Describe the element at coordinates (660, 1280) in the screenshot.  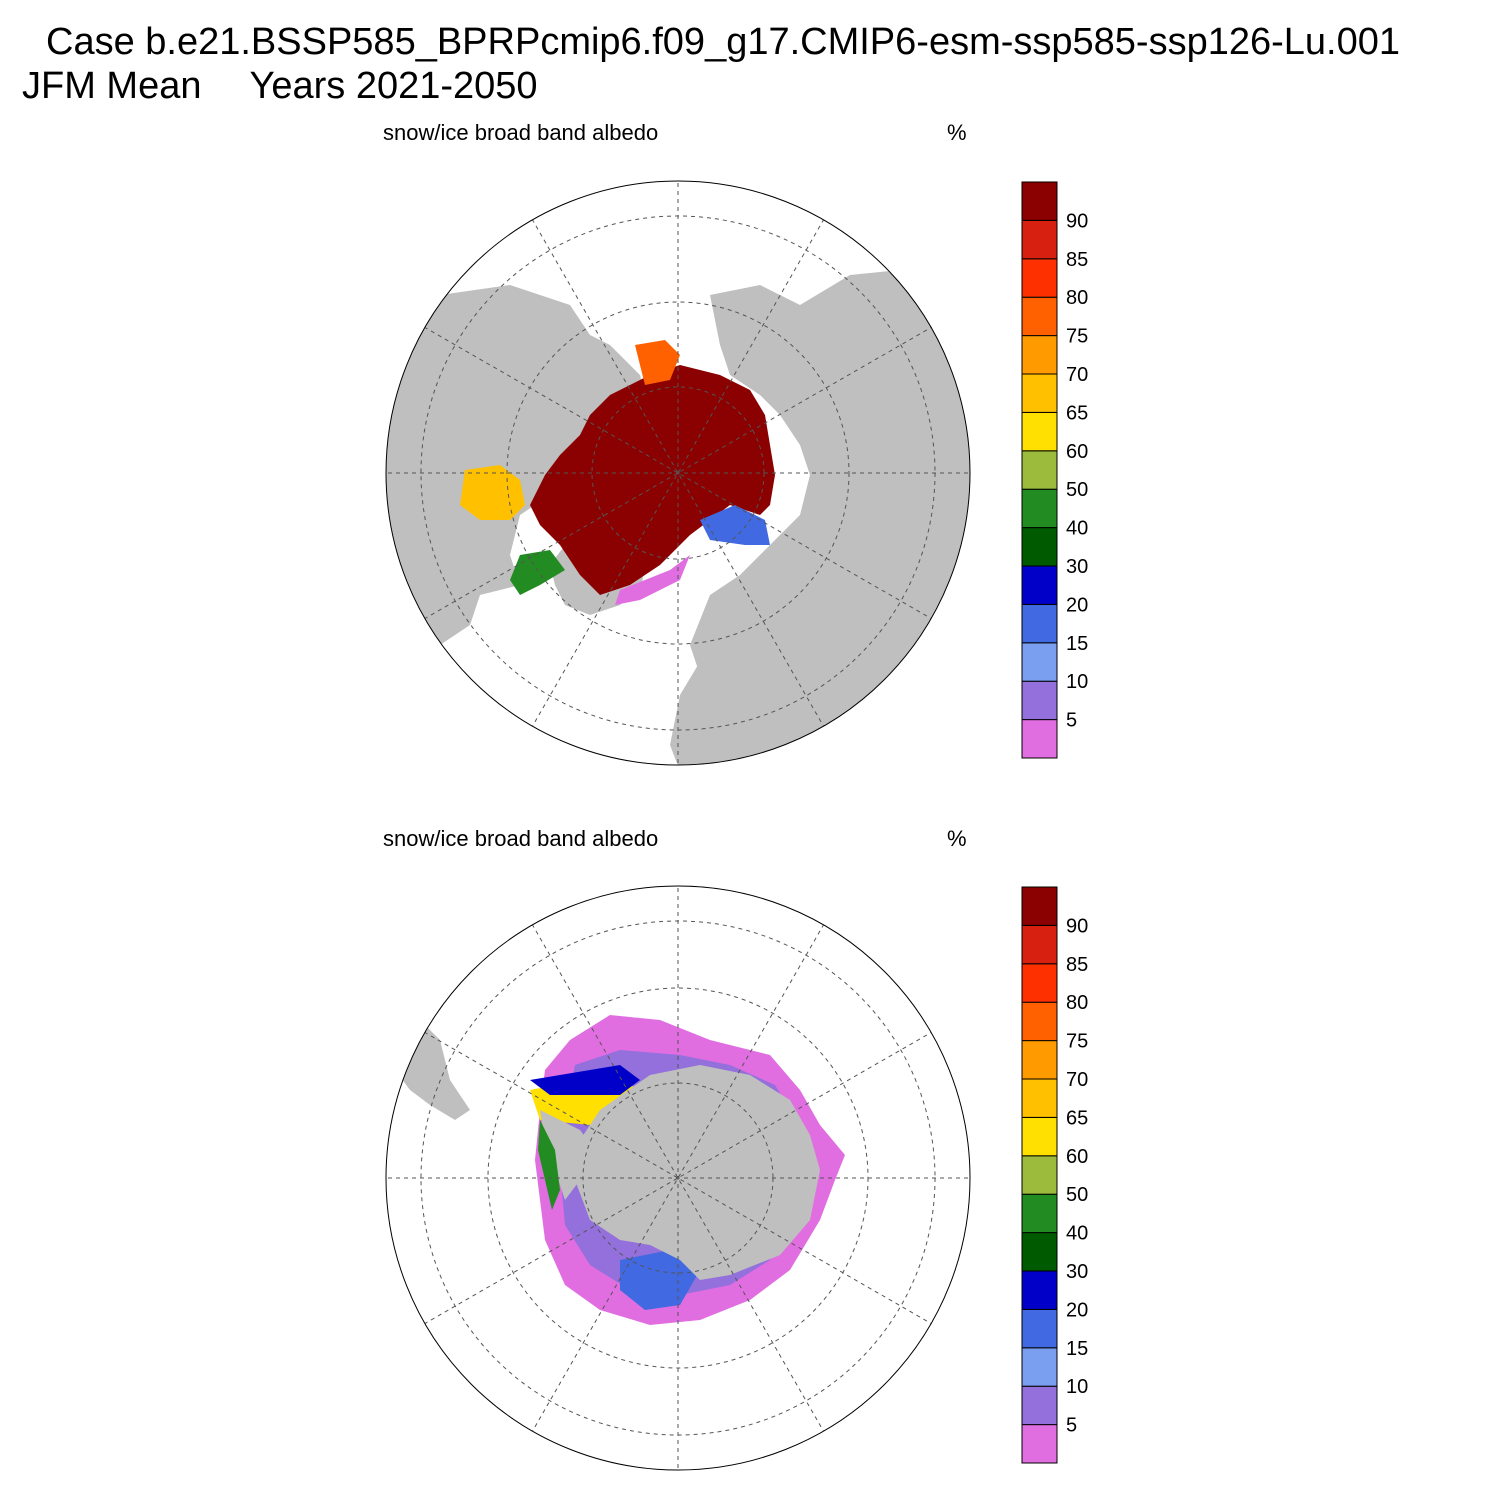
I see `ross-sea-ice` at that location.